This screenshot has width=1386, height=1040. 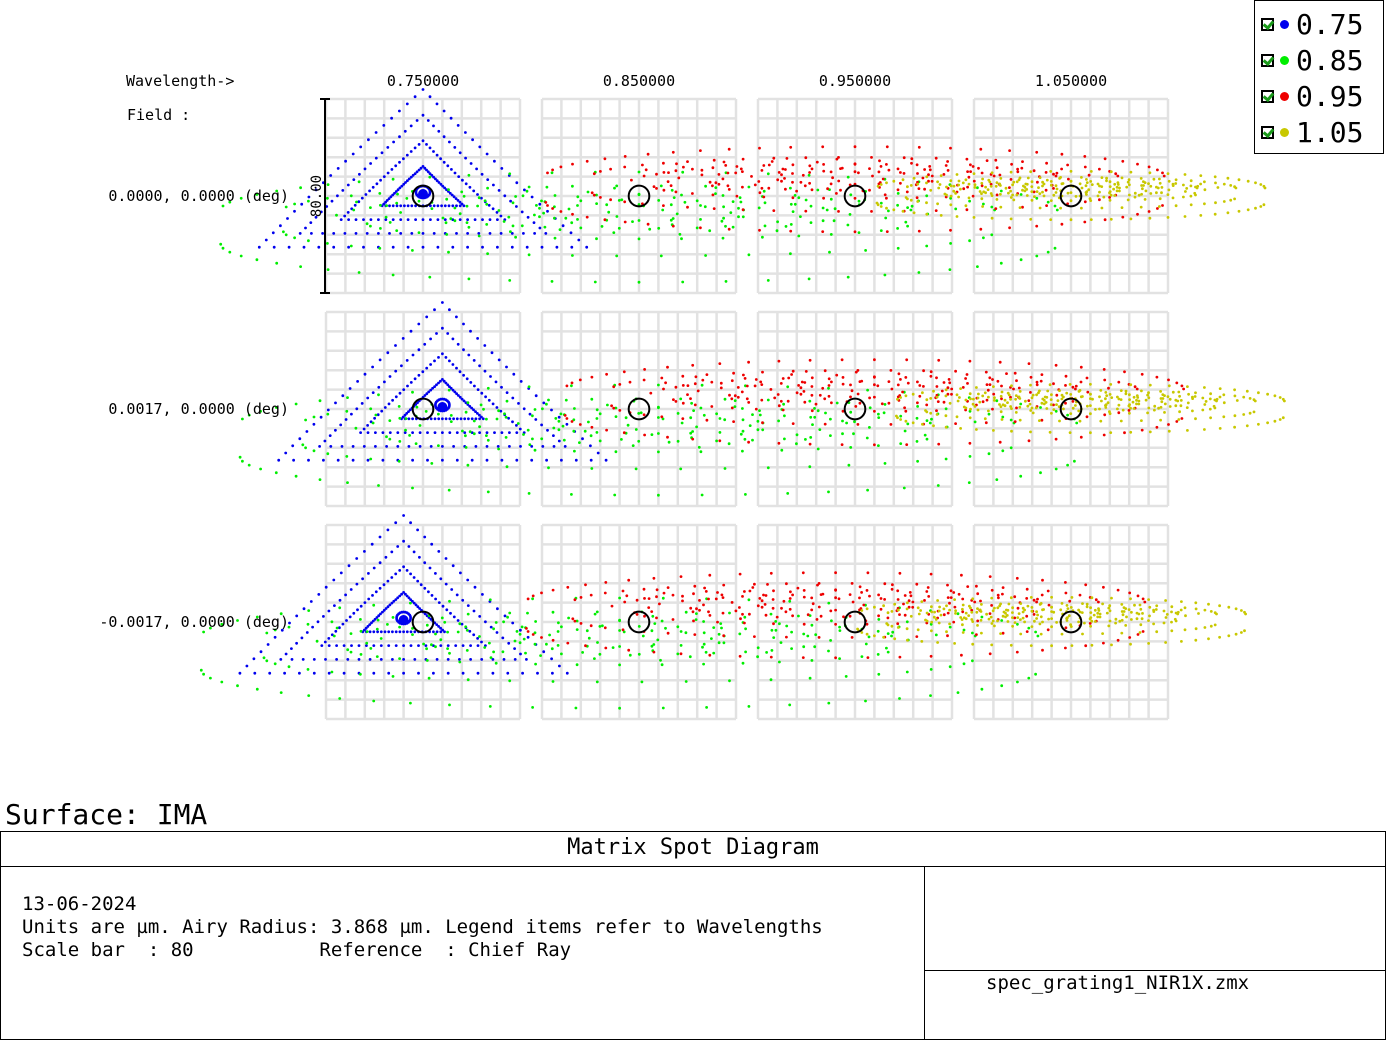 I want to click on legend-item: 1.05, so click(x=1312, y=132).